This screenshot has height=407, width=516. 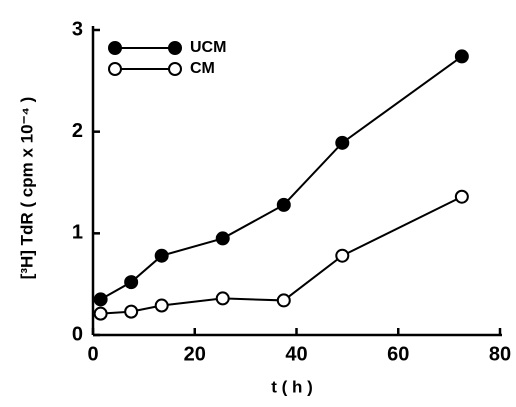 I want to click on legend-label: UCM, so click(x=208, y=47).